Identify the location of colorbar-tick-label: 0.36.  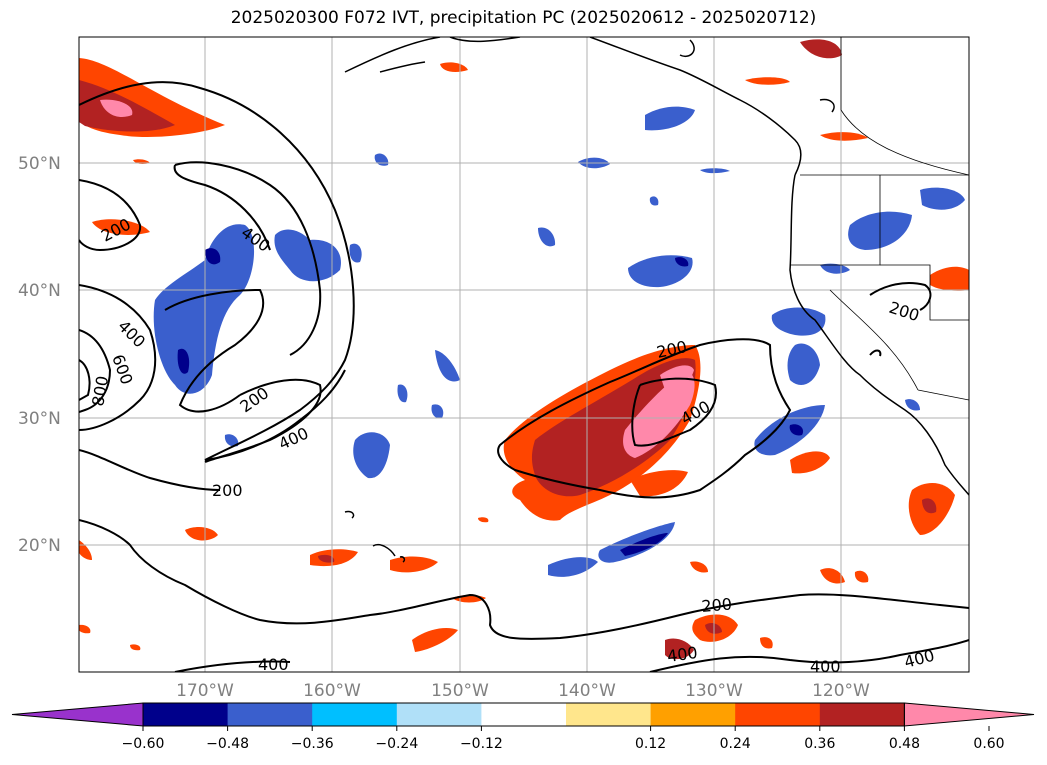
(819, 744).